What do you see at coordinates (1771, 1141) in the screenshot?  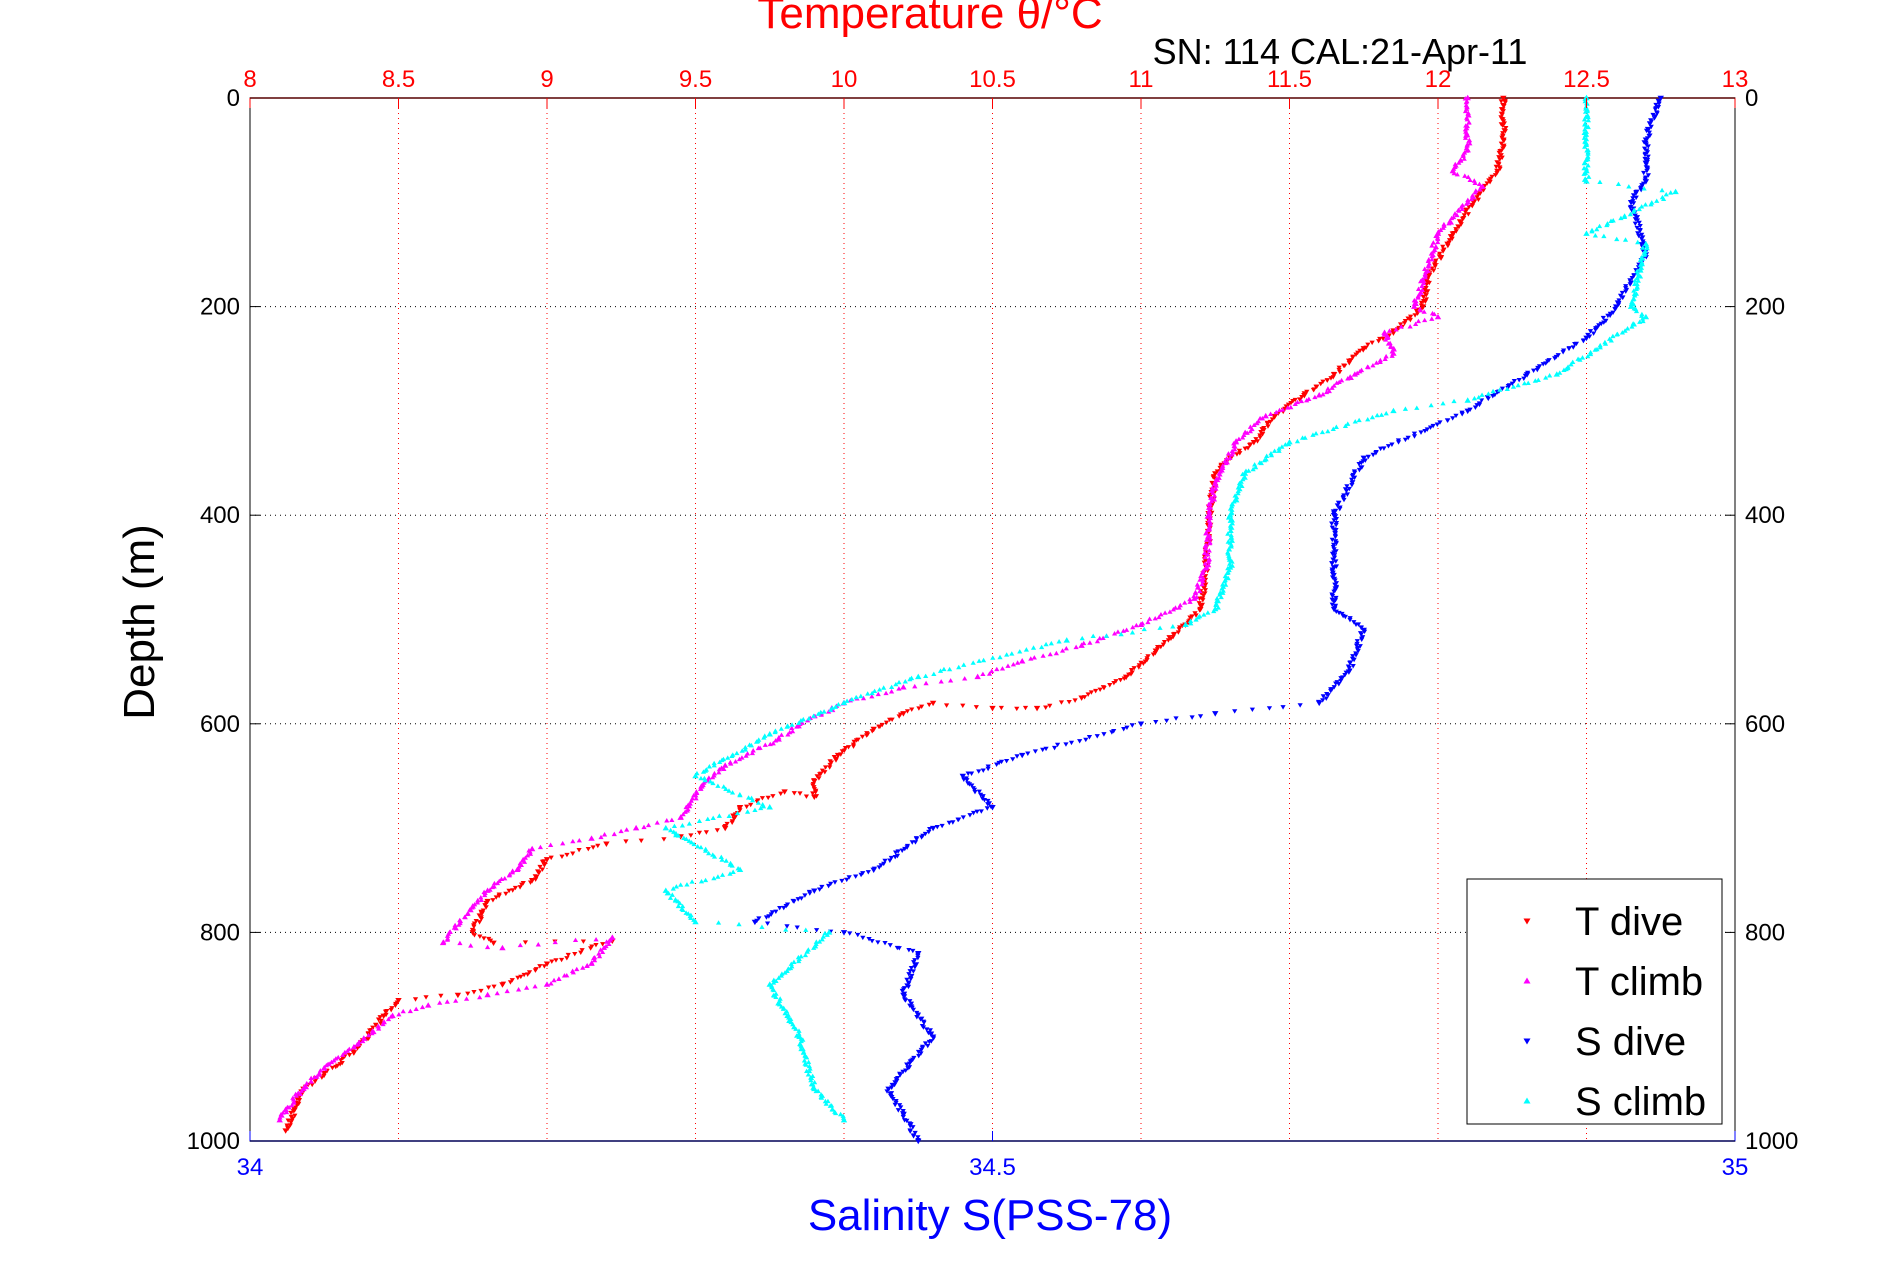 I see `depth-tick-label-right: 1000` at bounding box center [1771, 1141].